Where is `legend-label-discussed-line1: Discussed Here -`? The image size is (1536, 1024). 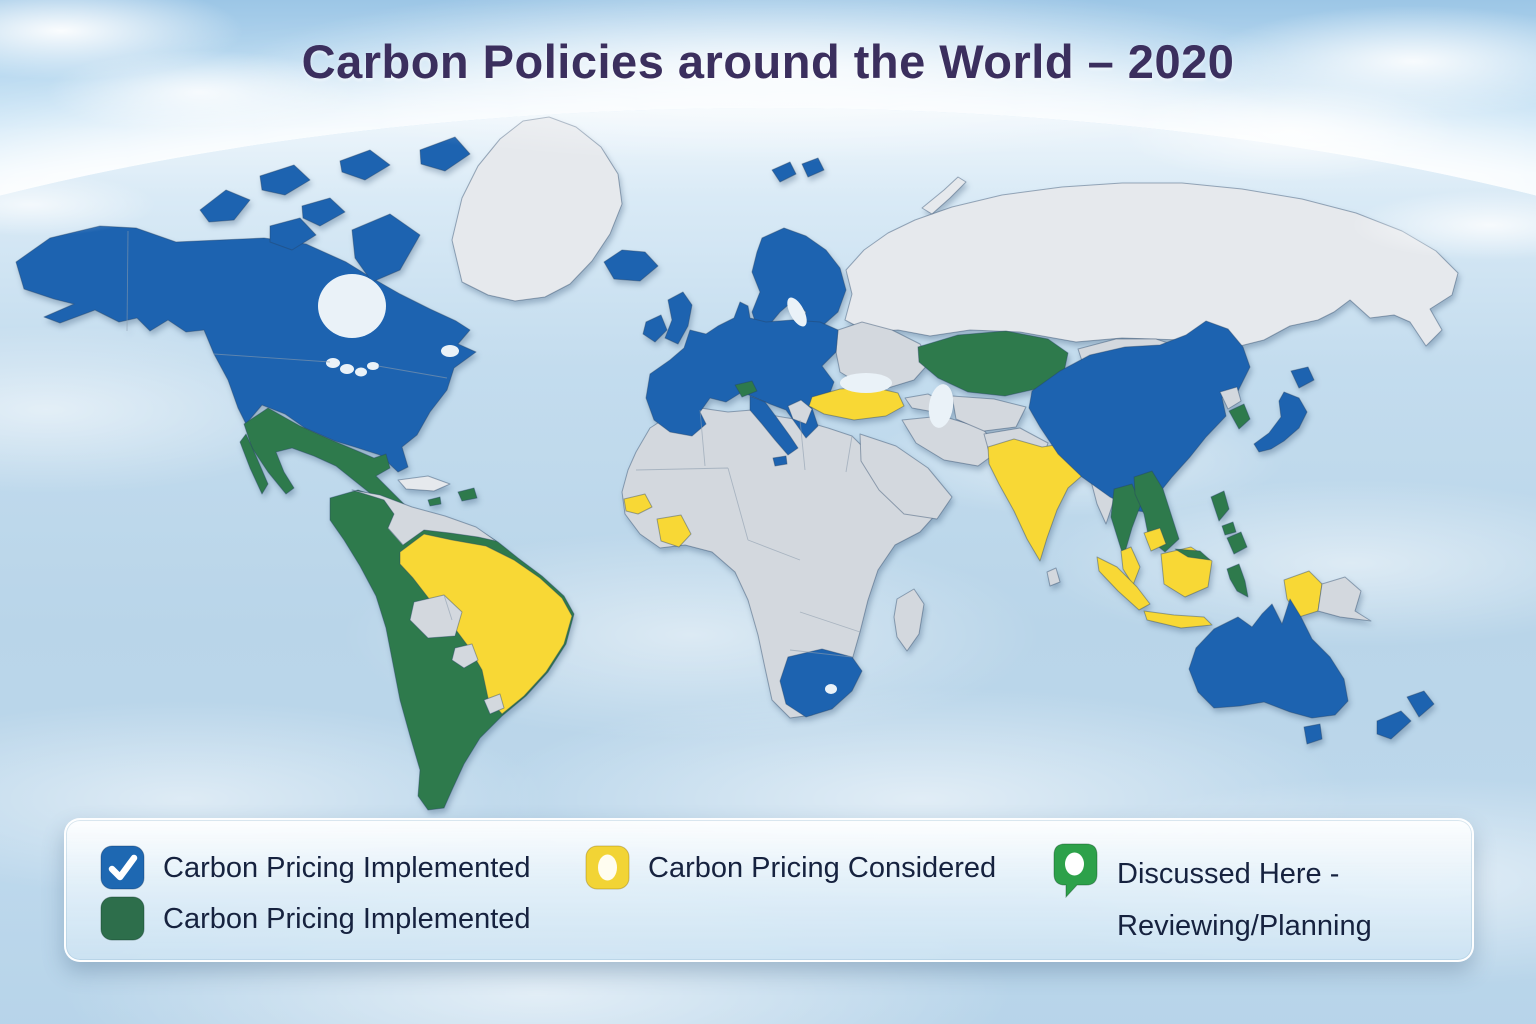
legend-label-discussed-line1: Discussed Here - is located at coordinates (1228, 874).